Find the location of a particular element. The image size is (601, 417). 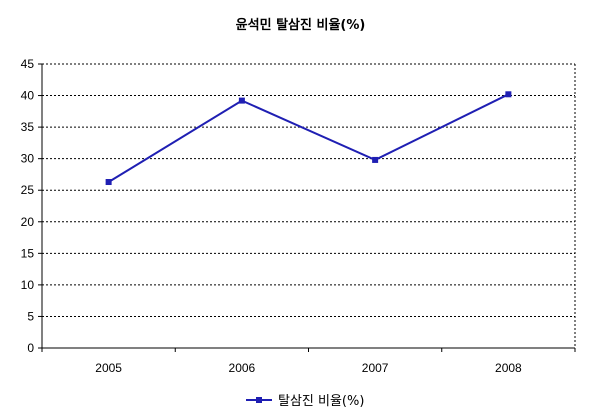

series-line is located at coordinates (308, 138).